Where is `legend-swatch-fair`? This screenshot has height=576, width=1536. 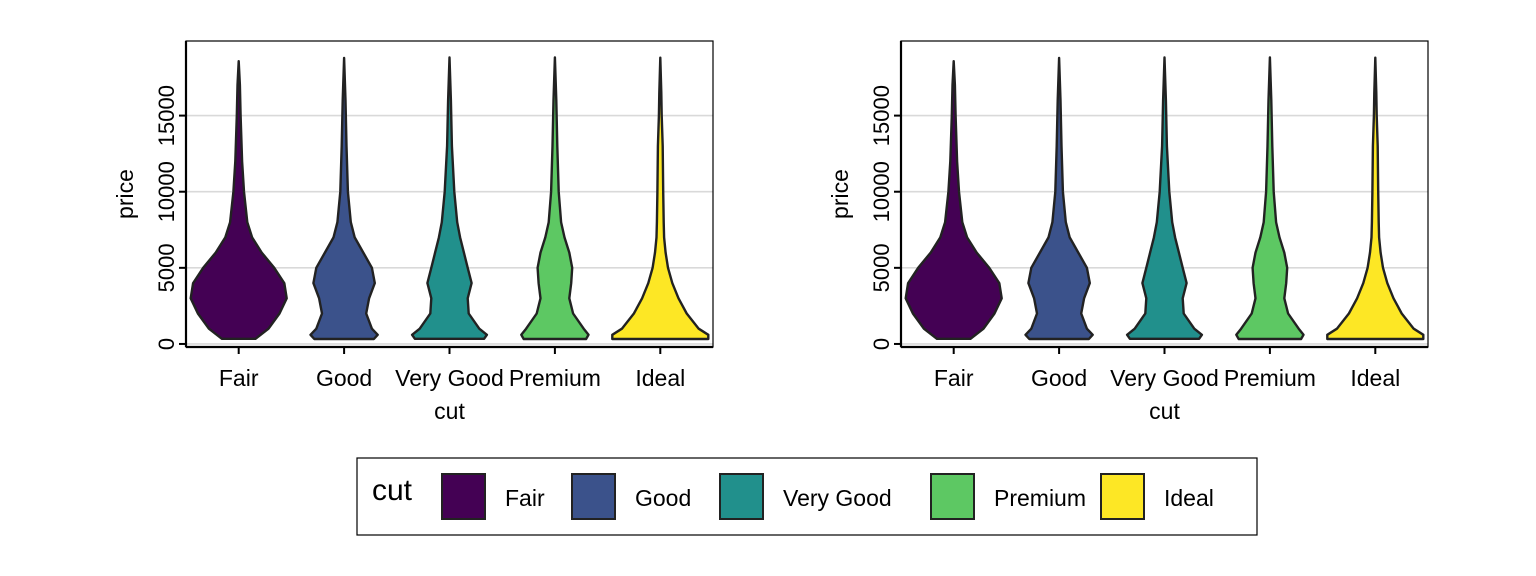 legend-swatch-fair is located at coordinates (463, 496).